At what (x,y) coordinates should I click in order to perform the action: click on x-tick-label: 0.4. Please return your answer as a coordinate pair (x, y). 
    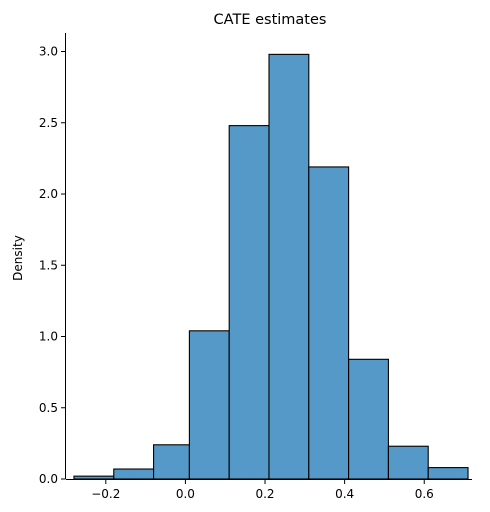
    Looking at the image, I should click on (344, 494).